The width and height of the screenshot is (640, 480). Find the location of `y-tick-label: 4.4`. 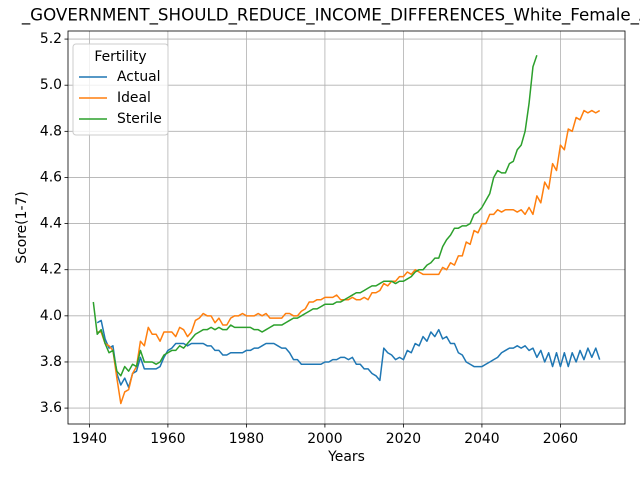

y-tick-label: 4.4 is located at coordinates (51, 224).